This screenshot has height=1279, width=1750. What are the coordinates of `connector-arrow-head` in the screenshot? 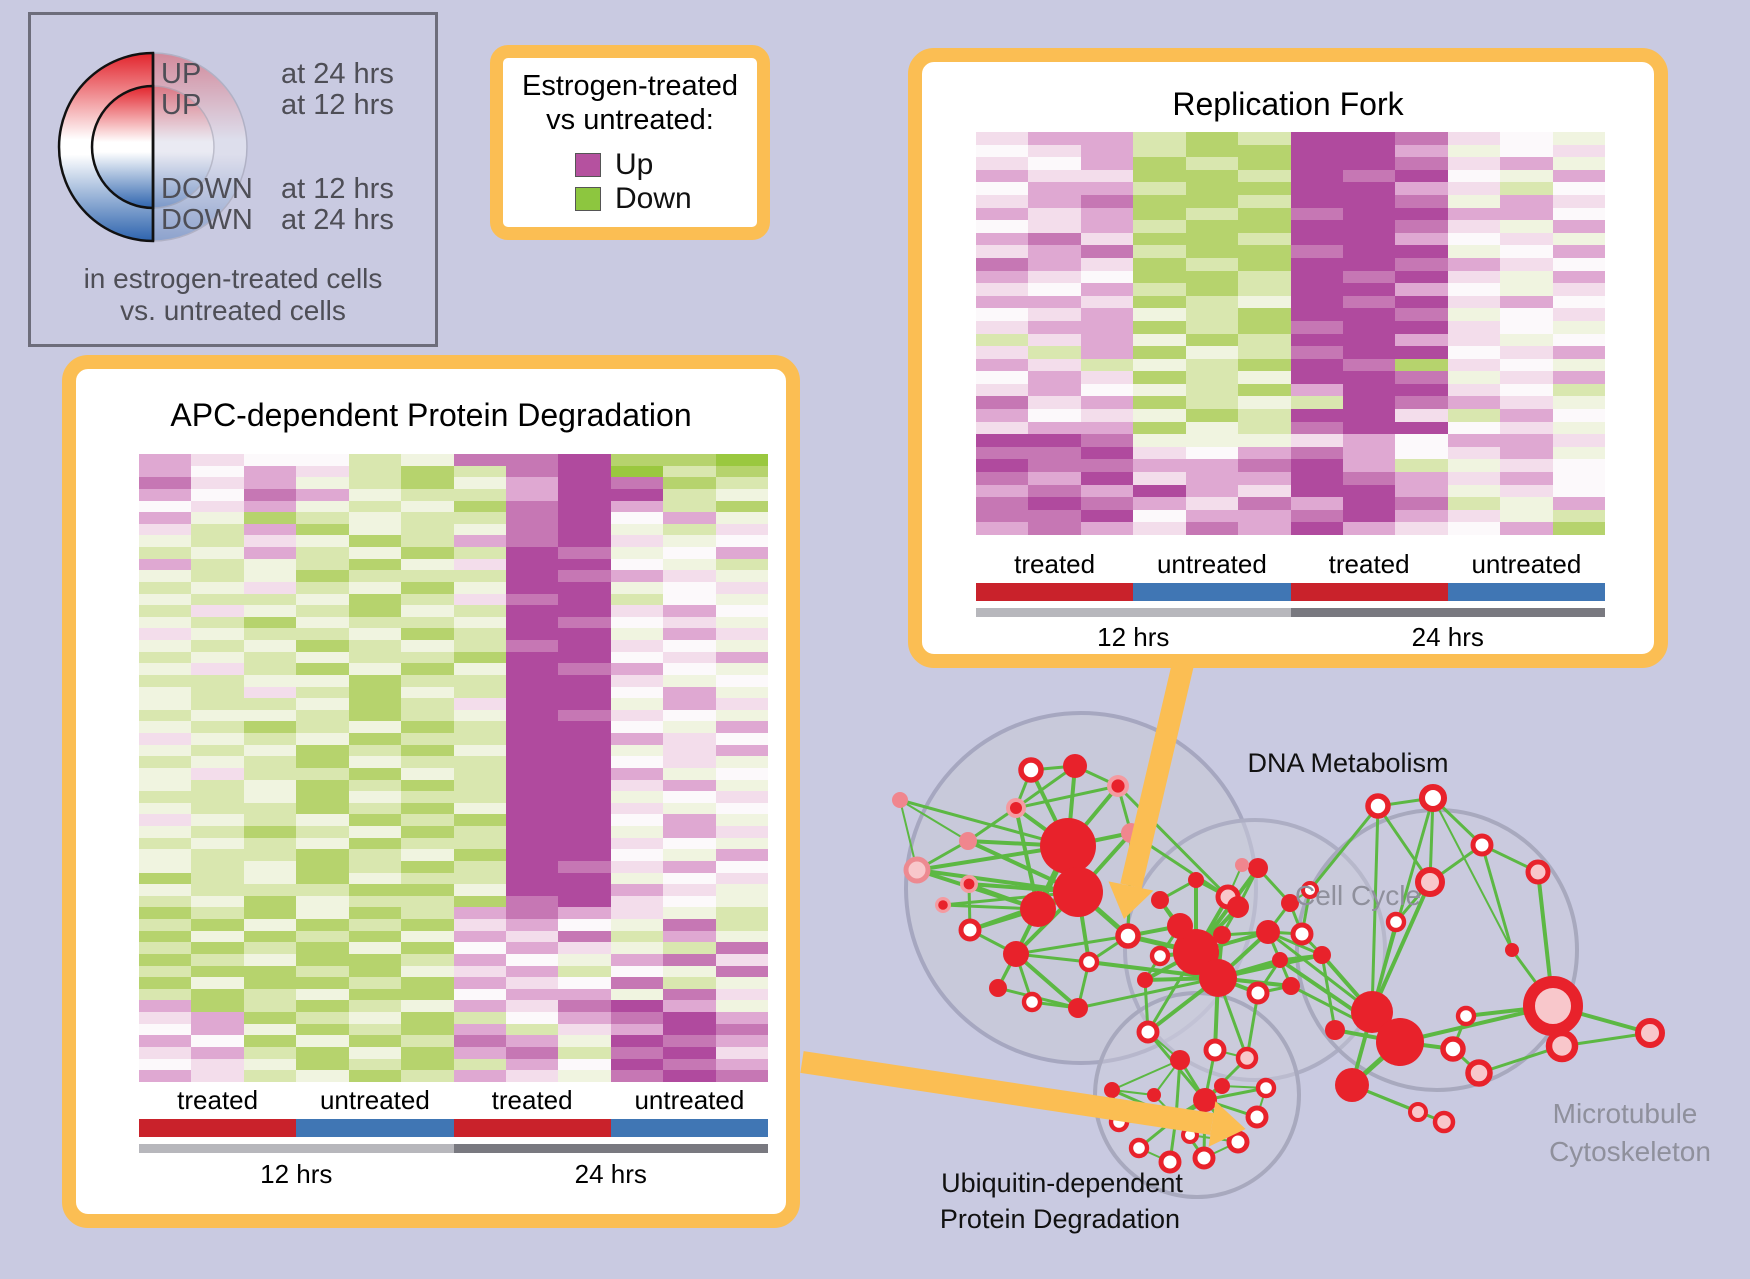 It's located at (1131, 900).